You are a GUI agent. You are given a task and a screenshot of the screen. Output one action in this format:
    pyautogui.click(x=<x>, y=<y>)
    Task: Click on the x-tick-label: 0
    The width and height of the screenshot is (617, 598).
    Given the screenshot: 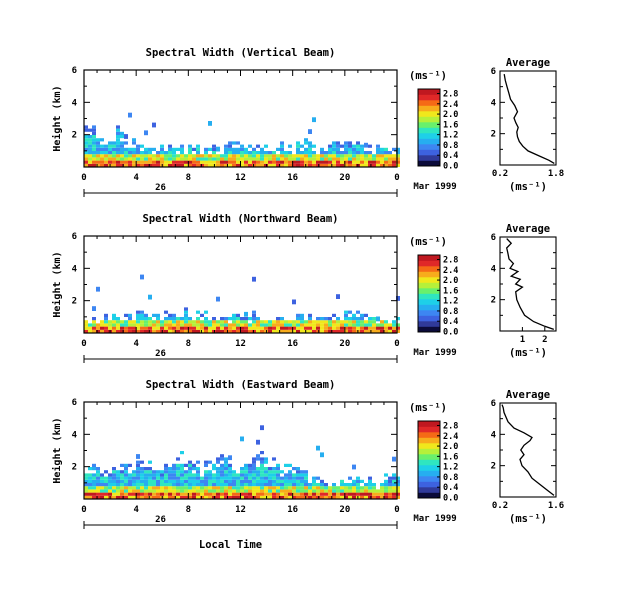 What is the action you would take?
    pyautogui.click(x=83, y=510)
    